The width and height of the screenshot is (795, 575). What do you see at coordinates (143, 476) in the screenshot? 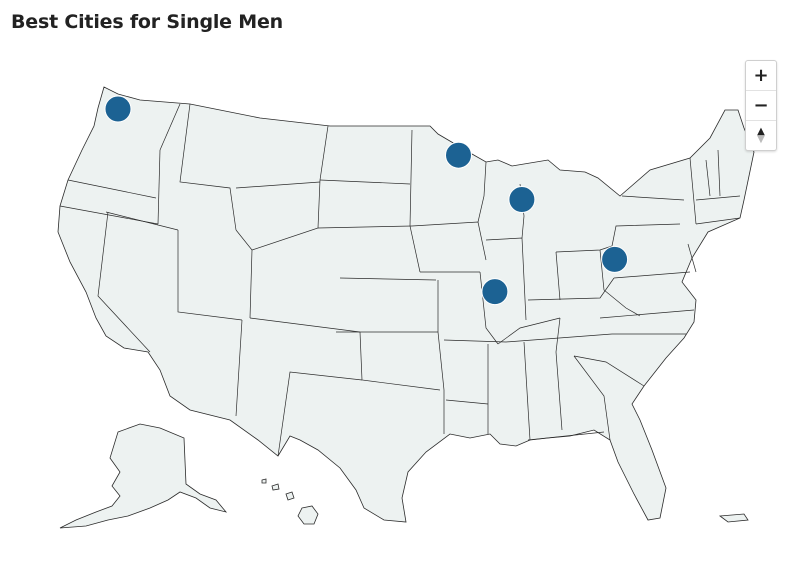
I see `state-shape-alaska` at bounding box center [143, 476].